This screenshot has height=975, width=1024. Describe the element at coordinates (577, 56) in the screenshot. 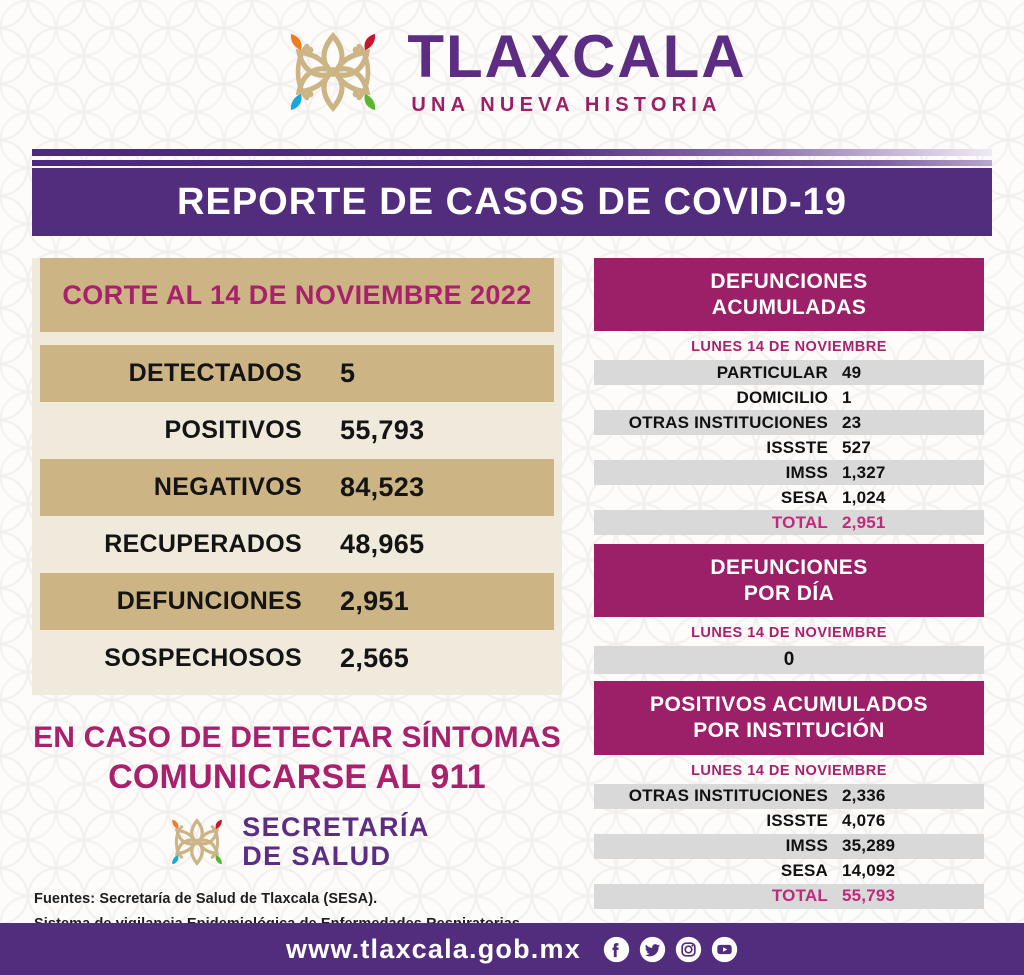

I see `brand-title: TLAXCALA` at that location.